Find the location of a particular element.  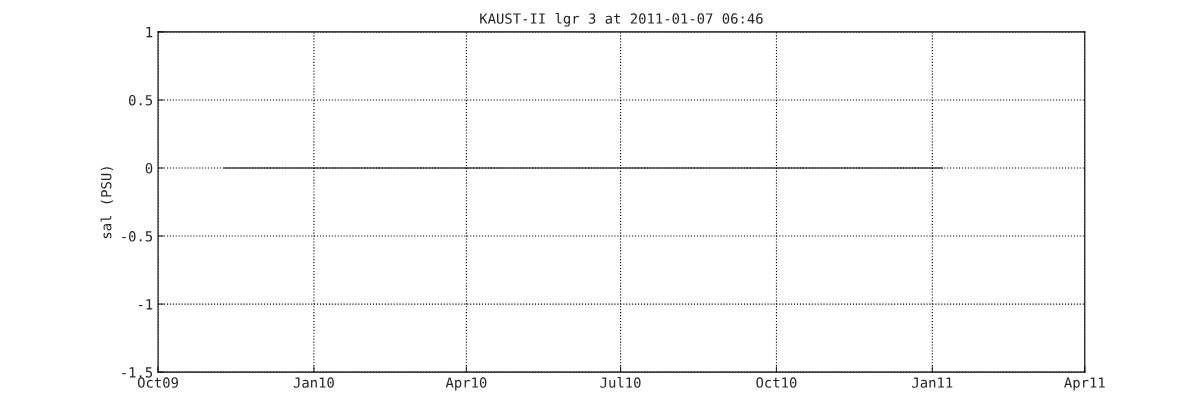

x-tick-label: Jan11 is located at coordinates (932, 382).